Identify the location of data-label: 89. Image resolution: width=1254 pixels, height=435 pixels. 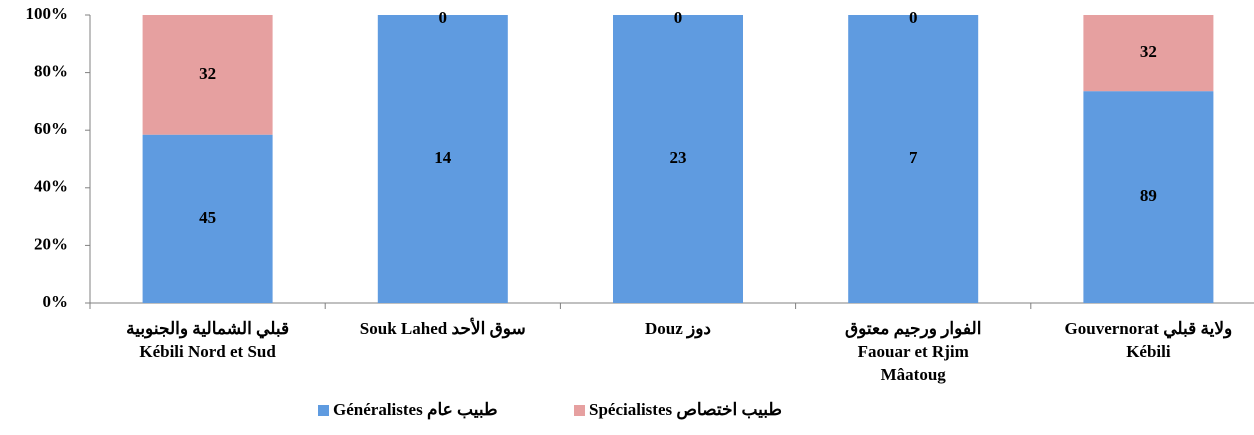
(1148, 195).